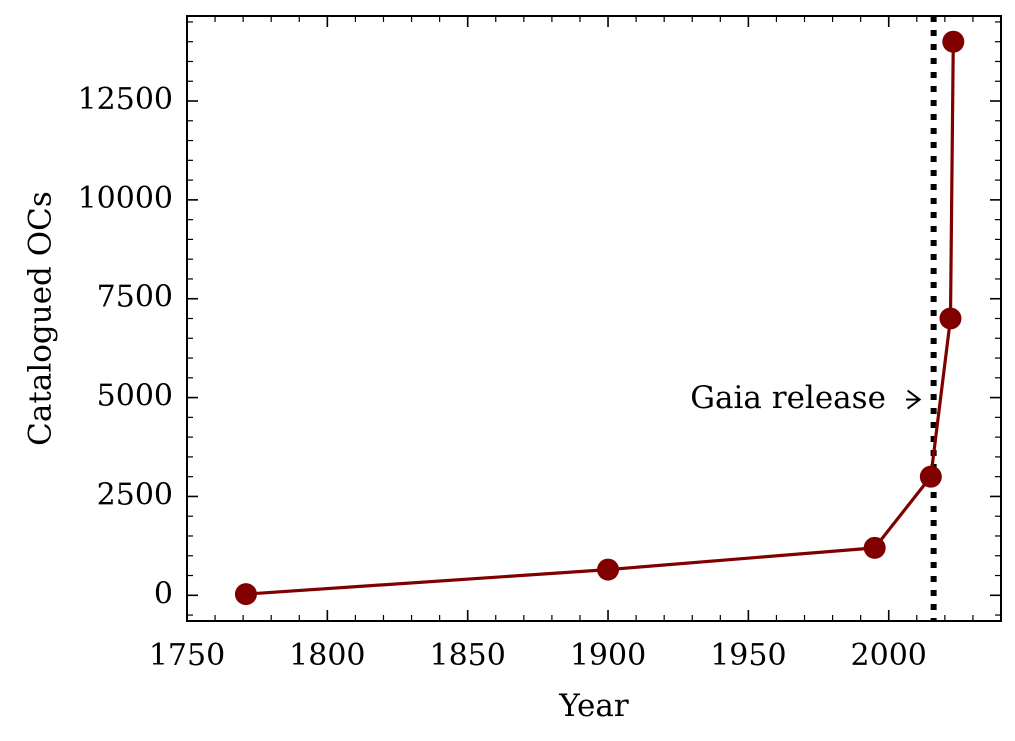  What do you see at coordinates (788, 398) in the screenshot?
I see `annotation-gaia-release: Gaia release` at bounding box center [788, 398].